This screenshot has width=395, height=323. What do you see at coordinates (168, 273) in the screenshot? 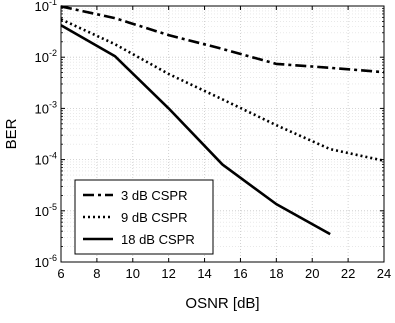
I see `x-tick-label: 12` at bounding box center [168, 273].